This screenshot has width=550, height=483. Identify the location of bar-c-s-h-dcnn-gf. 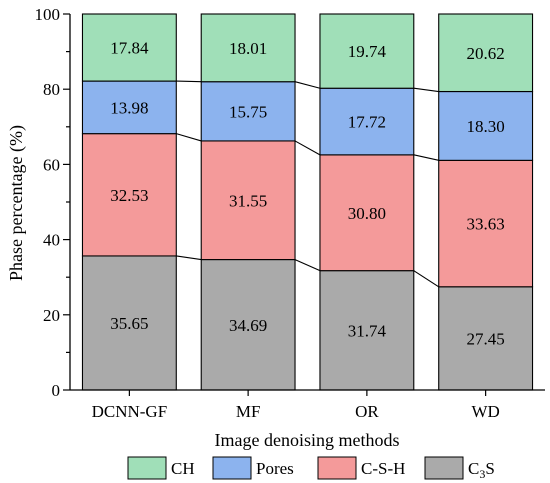
(129, 195).